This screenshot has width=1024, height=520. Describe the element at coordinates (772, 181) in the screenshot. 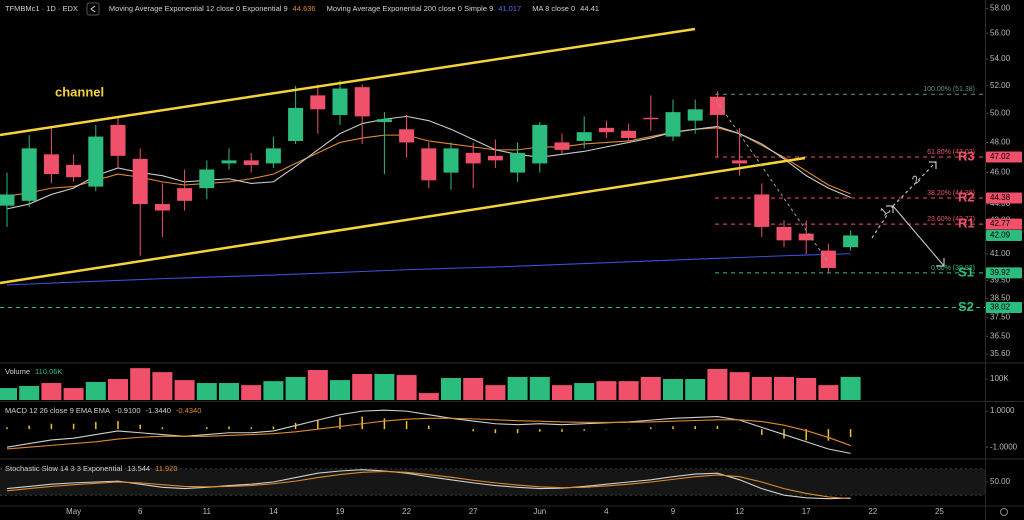

I see `swing-line` at that location.